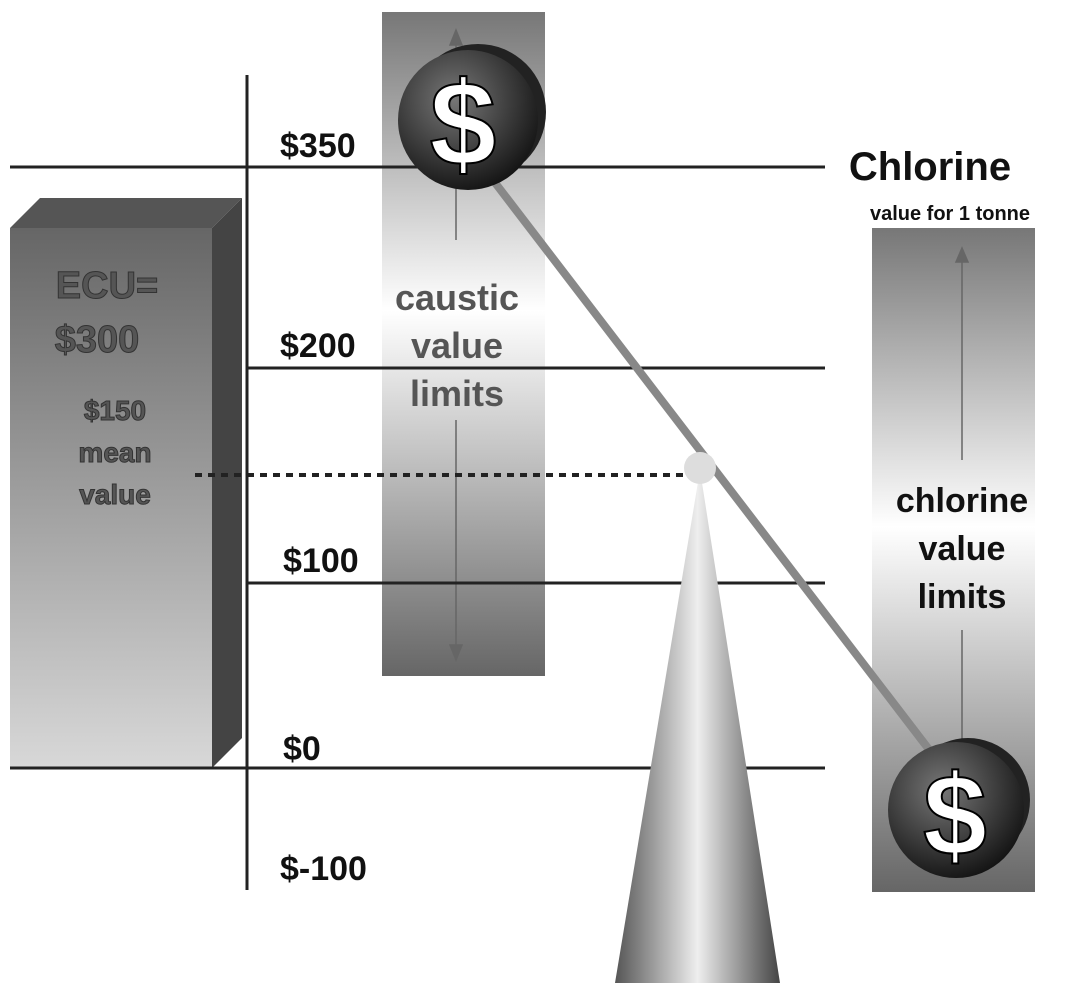 This screenshot has height=983, width=1079. Describe the element at coordinates (318, 146) in the screenshot. I see `axis-label: $350` at that location.